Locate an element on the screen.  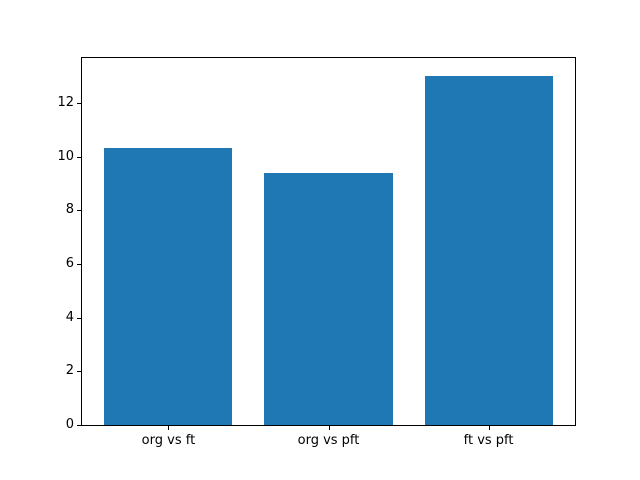
xtick-label: org vs ft is located at coordinates (168, 440).